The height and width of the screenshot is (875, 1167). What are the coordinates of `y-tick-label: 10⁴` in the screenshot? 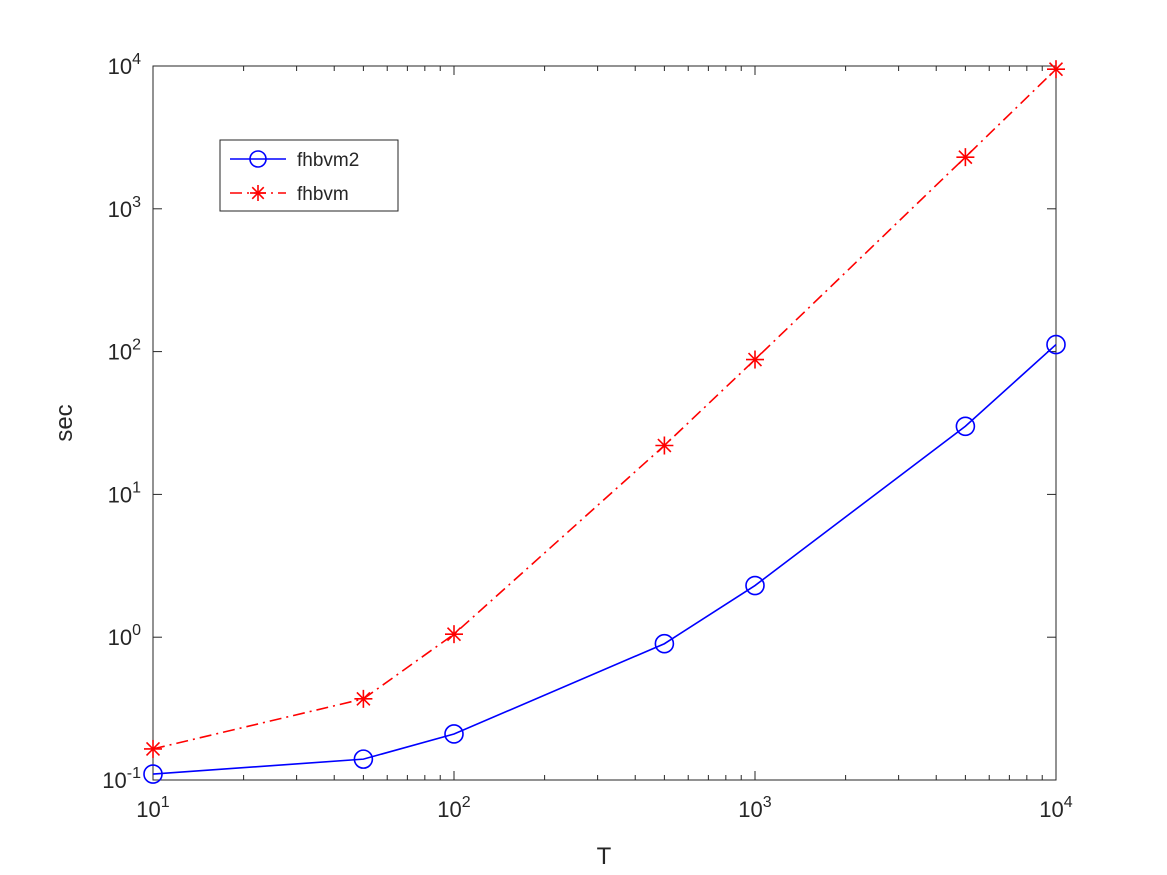 It's located at (124, 65).